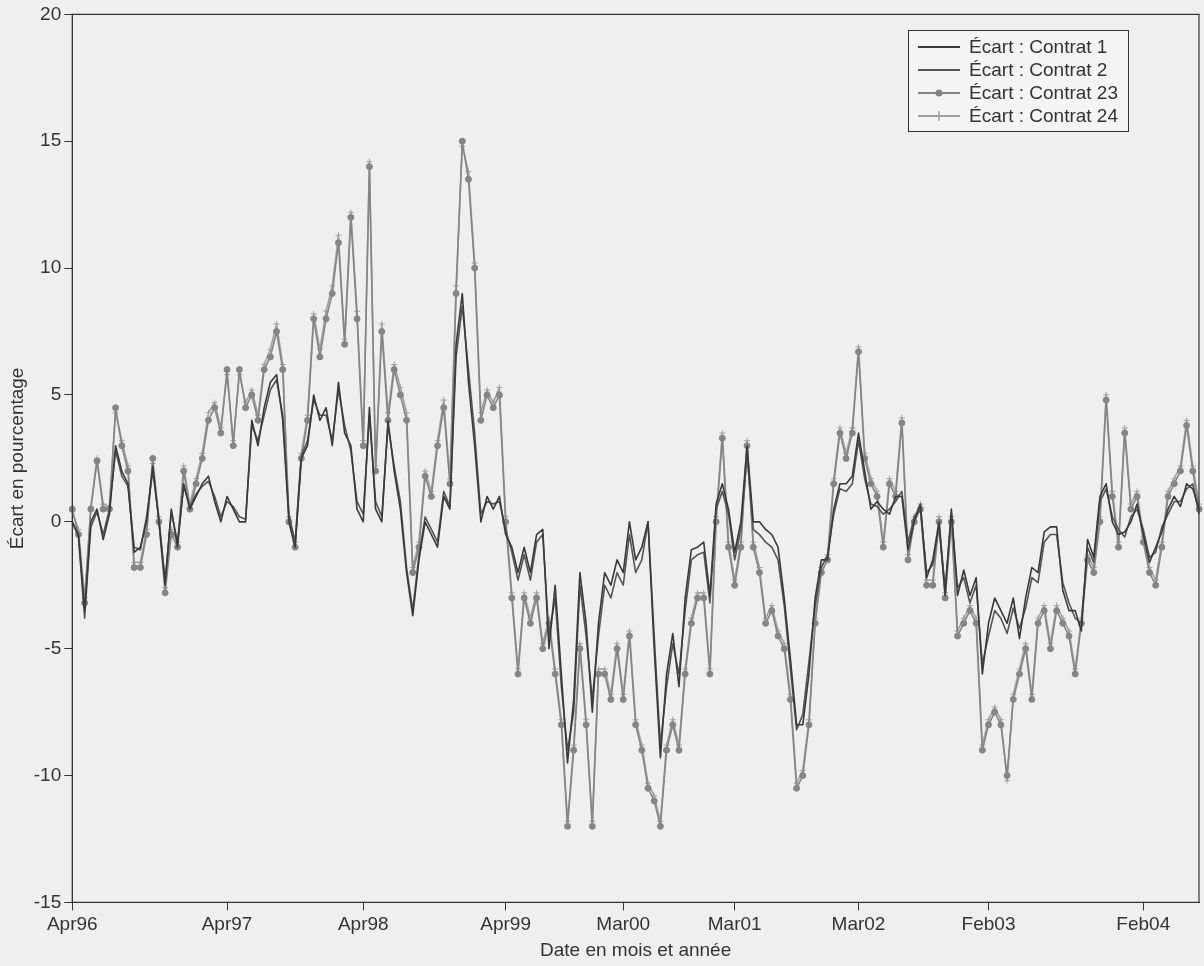  Describe the element at coordinates (72, 924) in the screenshot. I see `x-tick-label: Apr96` at that location.